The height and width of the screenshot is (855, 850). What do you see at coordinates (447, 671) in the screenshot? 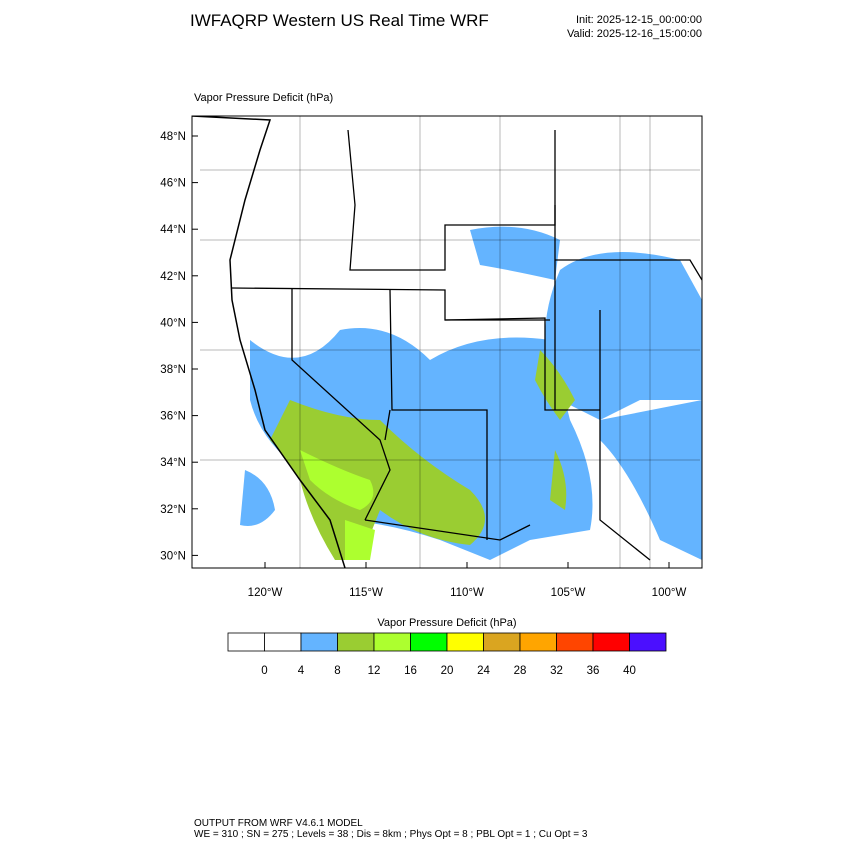
I see `colorbar-label: 20` at bounding box center [447, 671].